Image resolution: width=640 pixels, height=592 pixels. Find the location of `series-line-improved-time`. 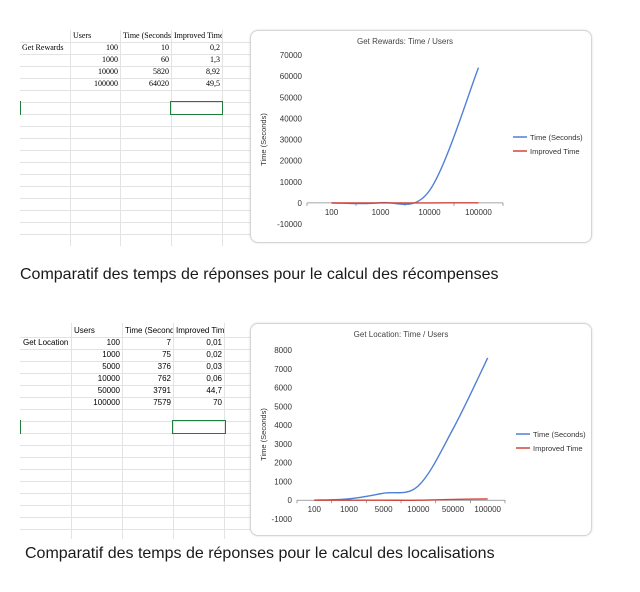

series-line-improved-time is located at coordinates (401, 499).